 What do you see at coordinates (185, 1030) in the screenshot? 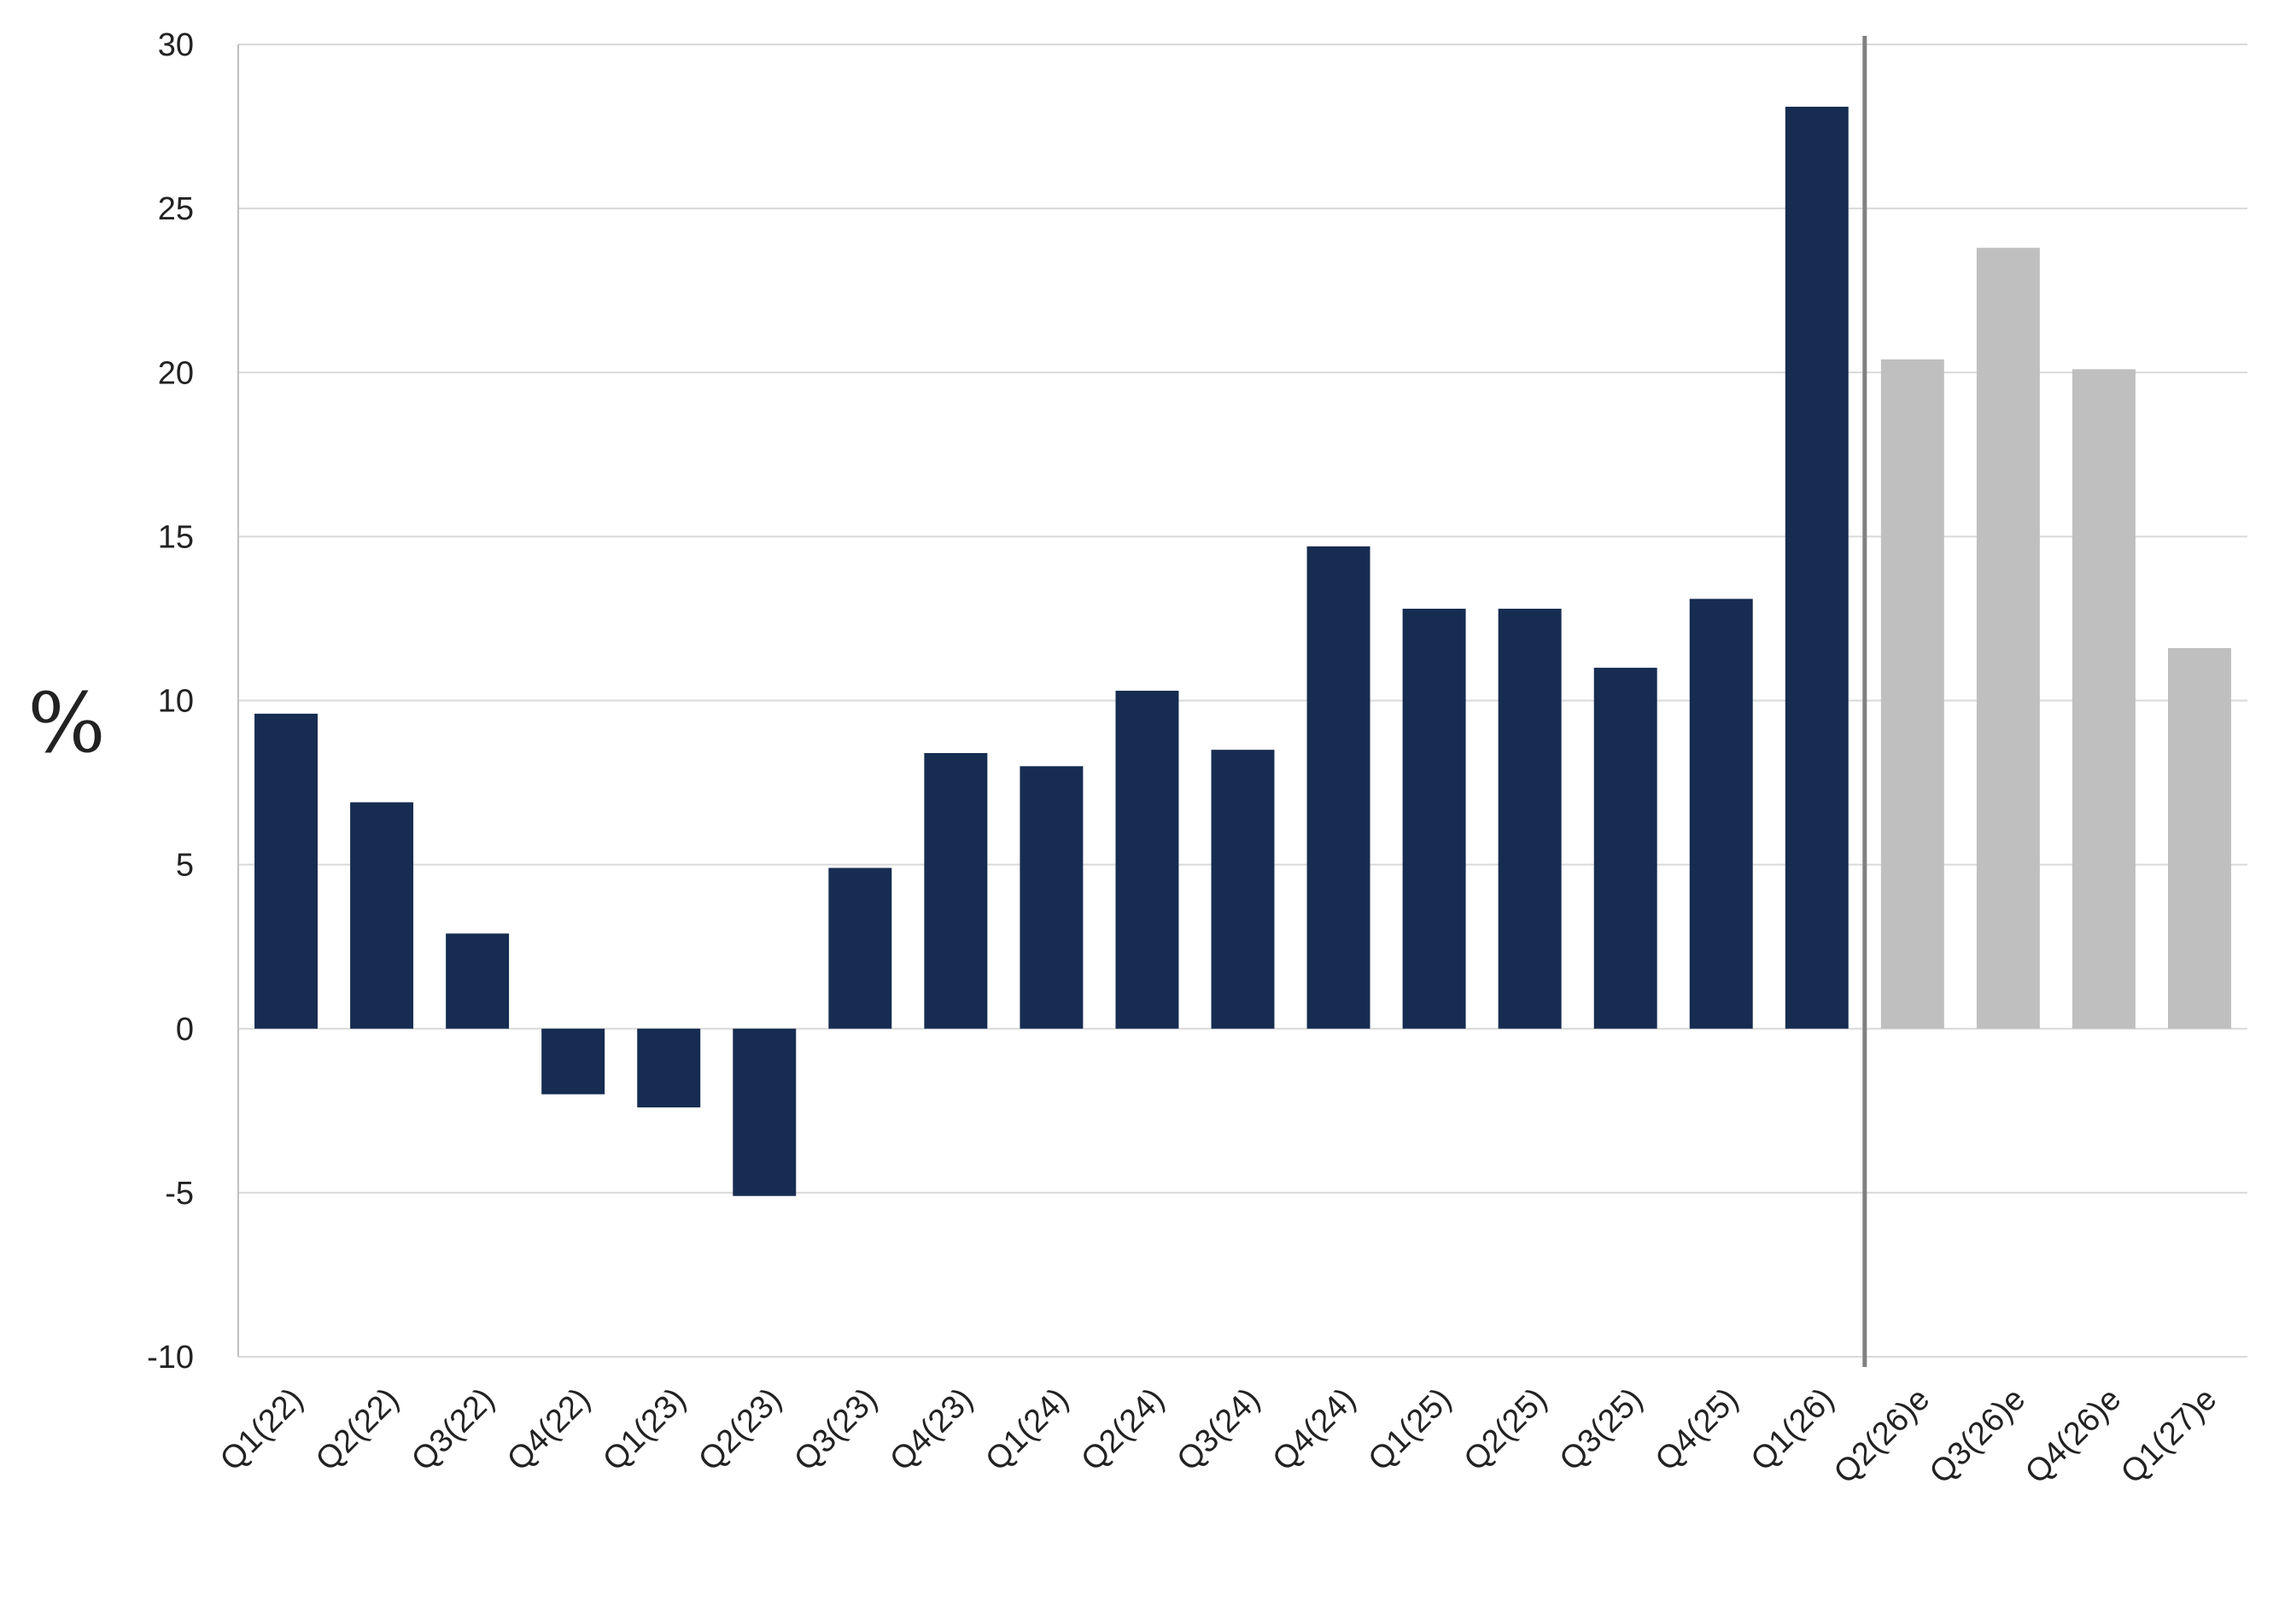
I see `y-tick-label: 0` at bounding box center [185, 1030].